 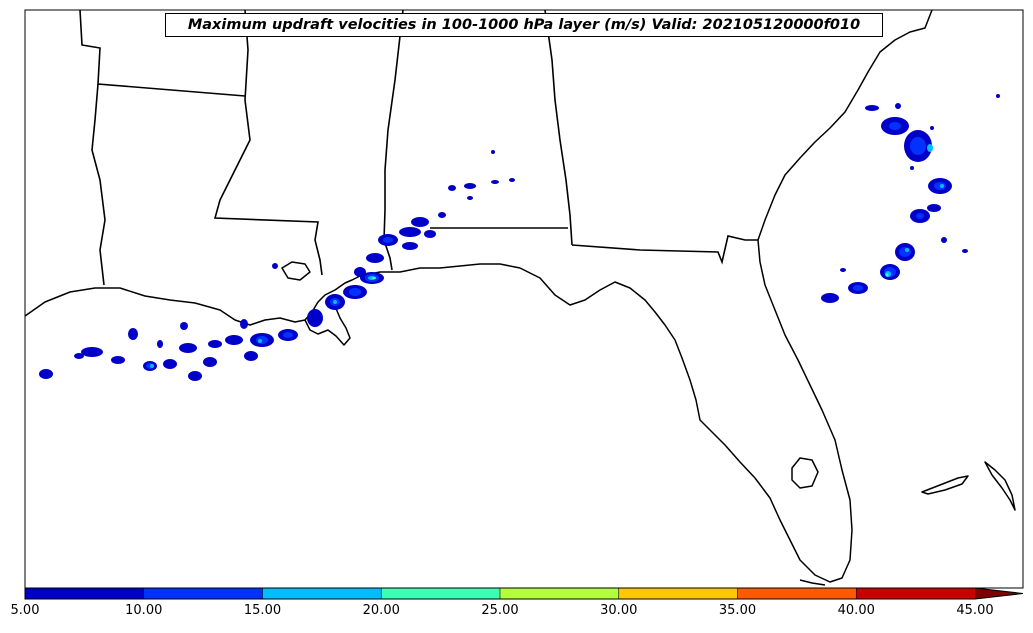 I want to click on colorbar-tick-label: 15.00, so click(x=262, y=610).